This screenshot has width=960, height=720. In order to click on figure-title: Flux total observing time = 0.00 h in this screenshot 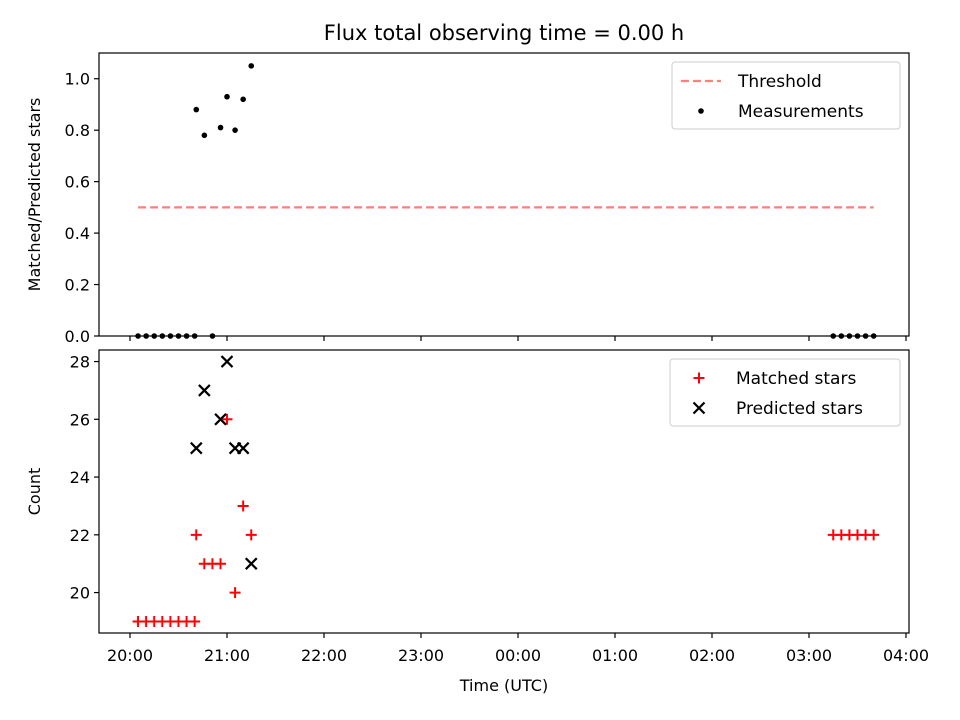, I will do `click(504, 33)`.